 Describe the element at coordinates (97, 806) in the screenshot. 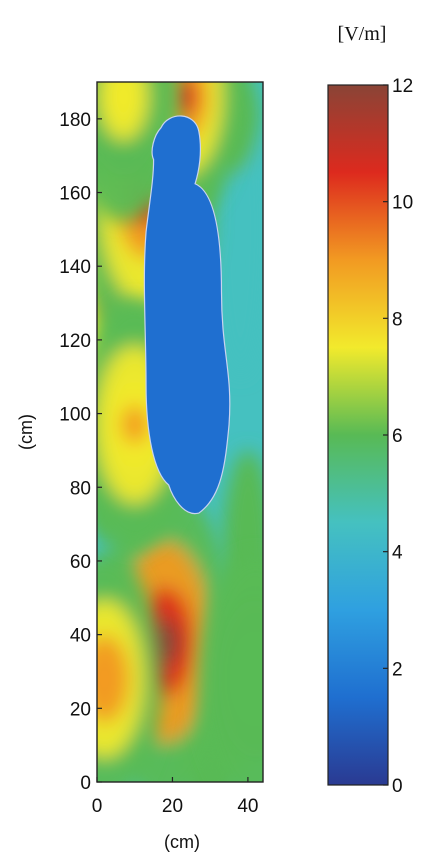

I see `x-tick-label: 0` at that location.